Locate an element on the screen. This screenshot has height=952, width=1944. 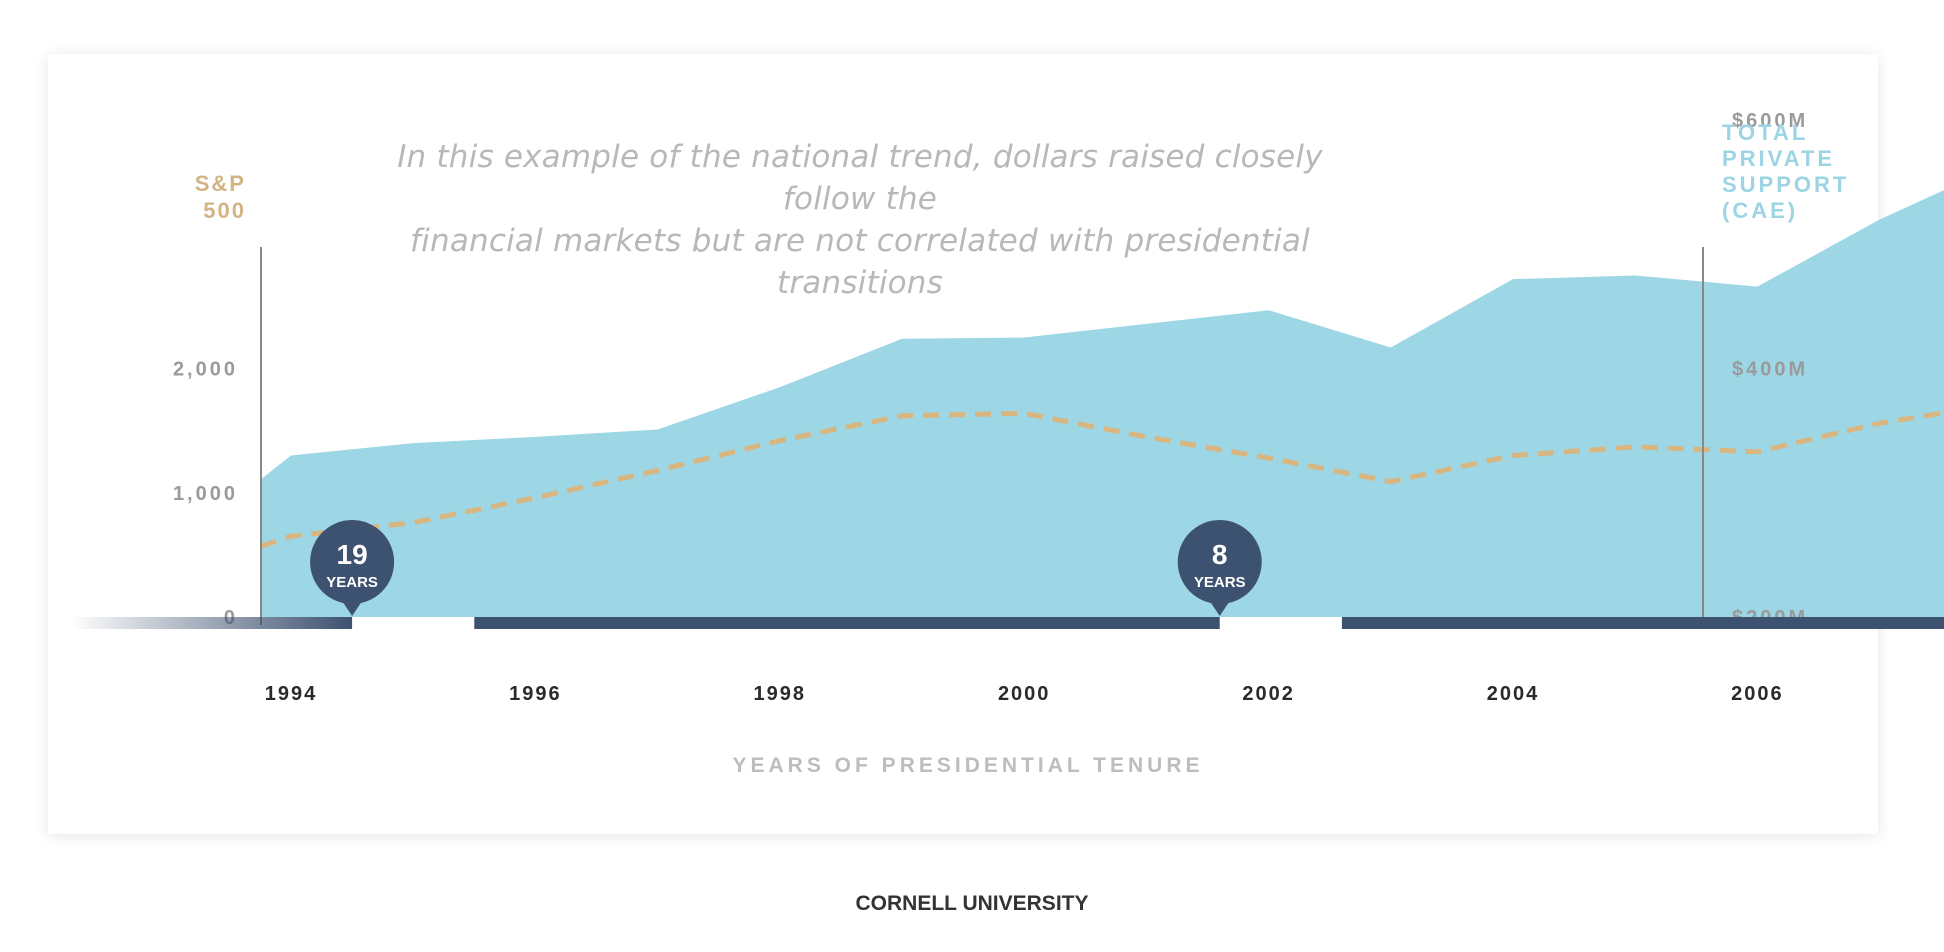
tenure-years-number: 19 is located at coordinates (352, 554).